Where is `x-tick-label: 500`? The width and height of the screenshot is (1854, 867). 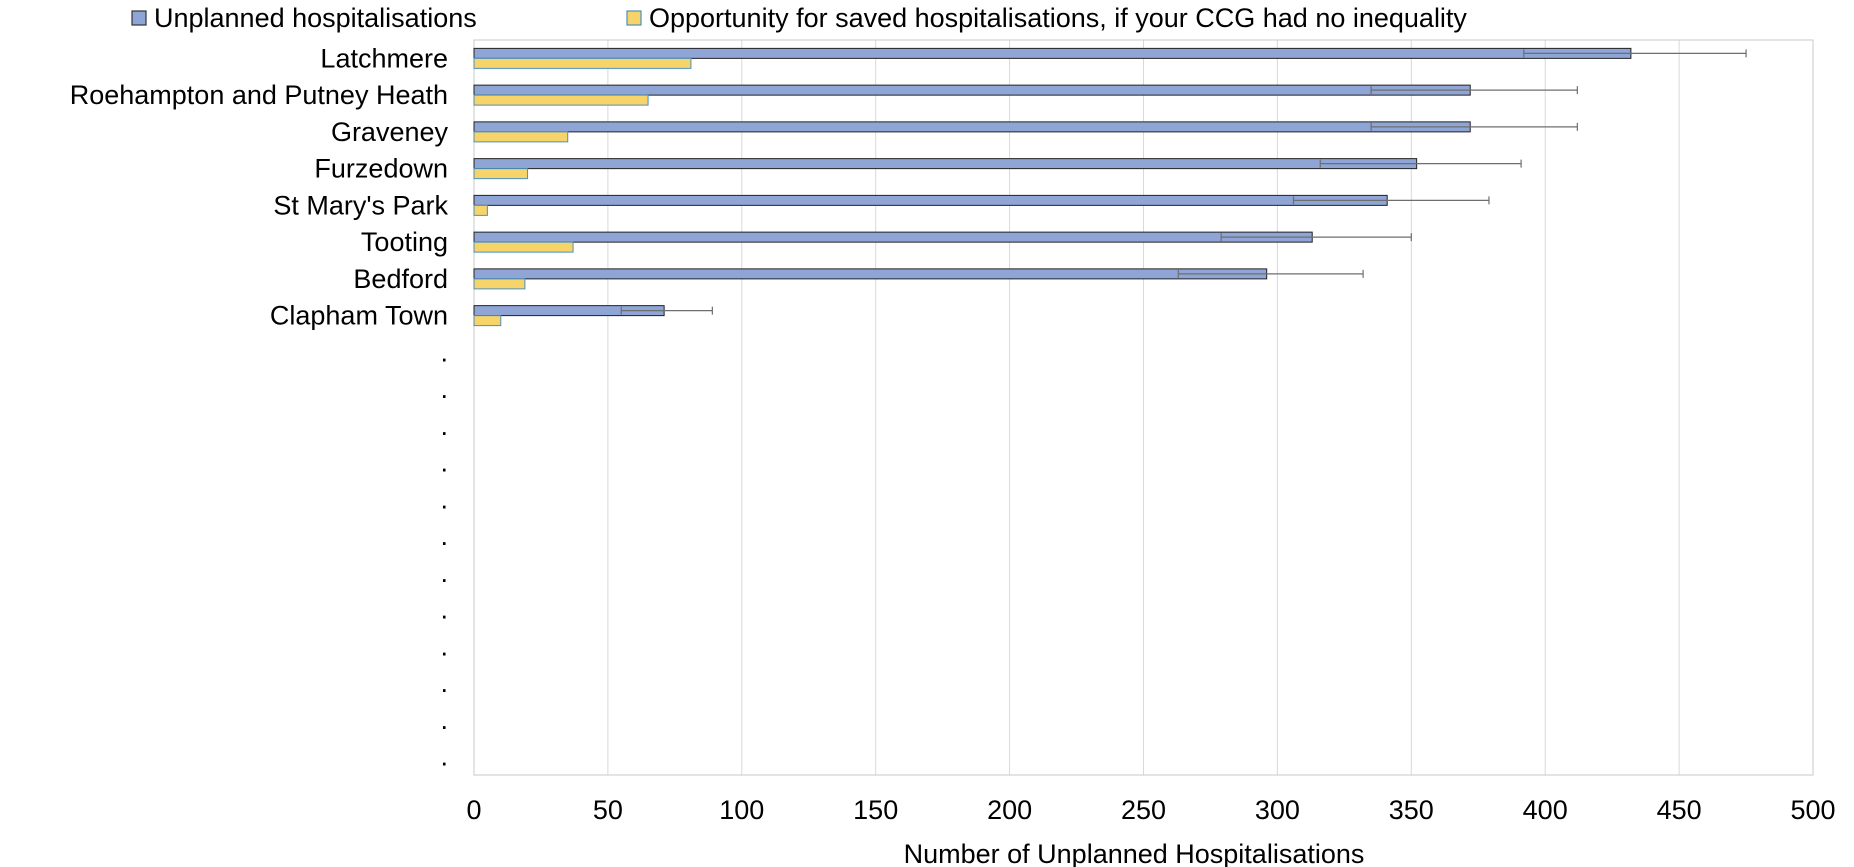 x-tick-label: 500 is located at coordinates (1812, 810).